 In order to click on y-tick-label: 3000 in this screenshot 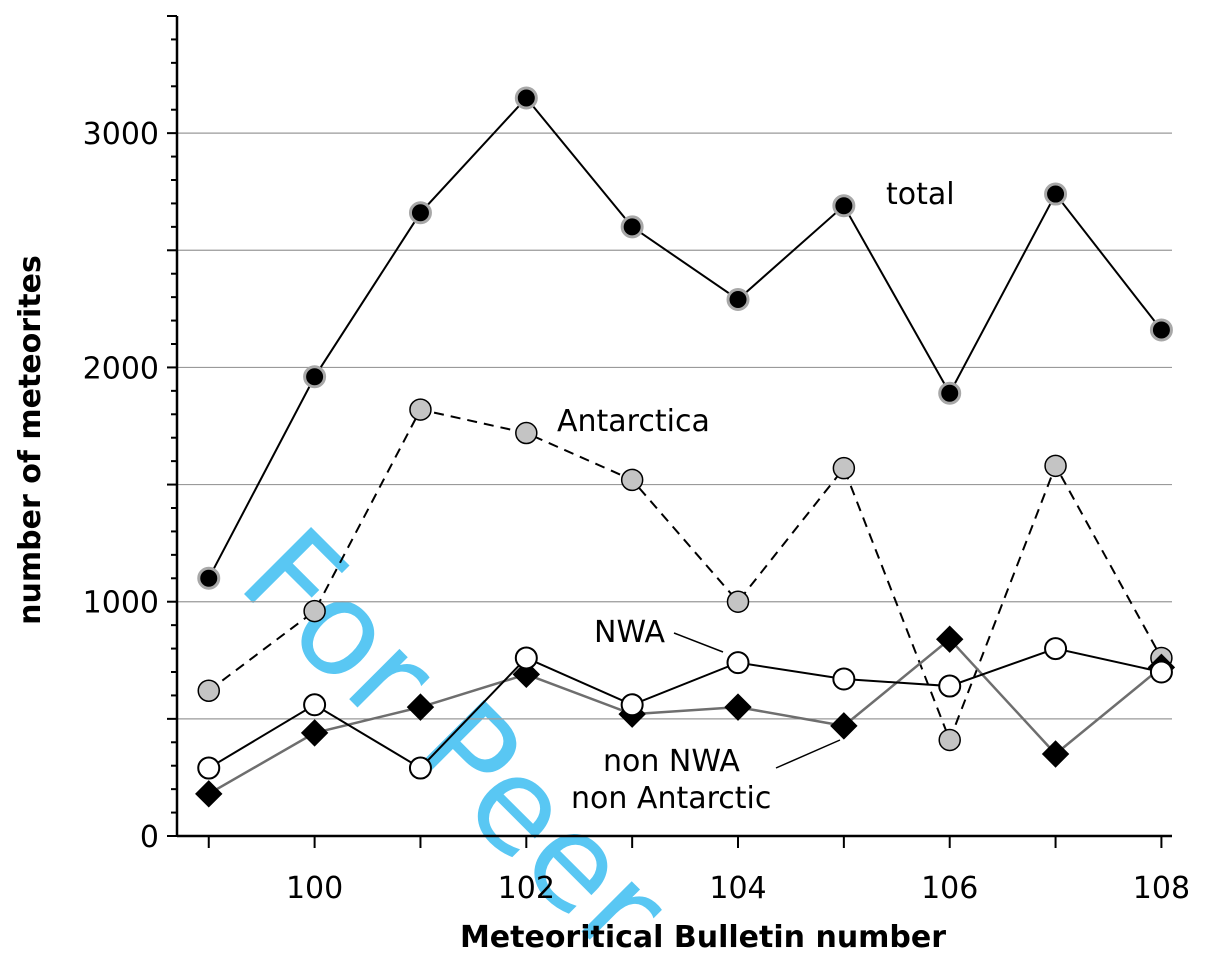, I will do `click(121, 134)`.